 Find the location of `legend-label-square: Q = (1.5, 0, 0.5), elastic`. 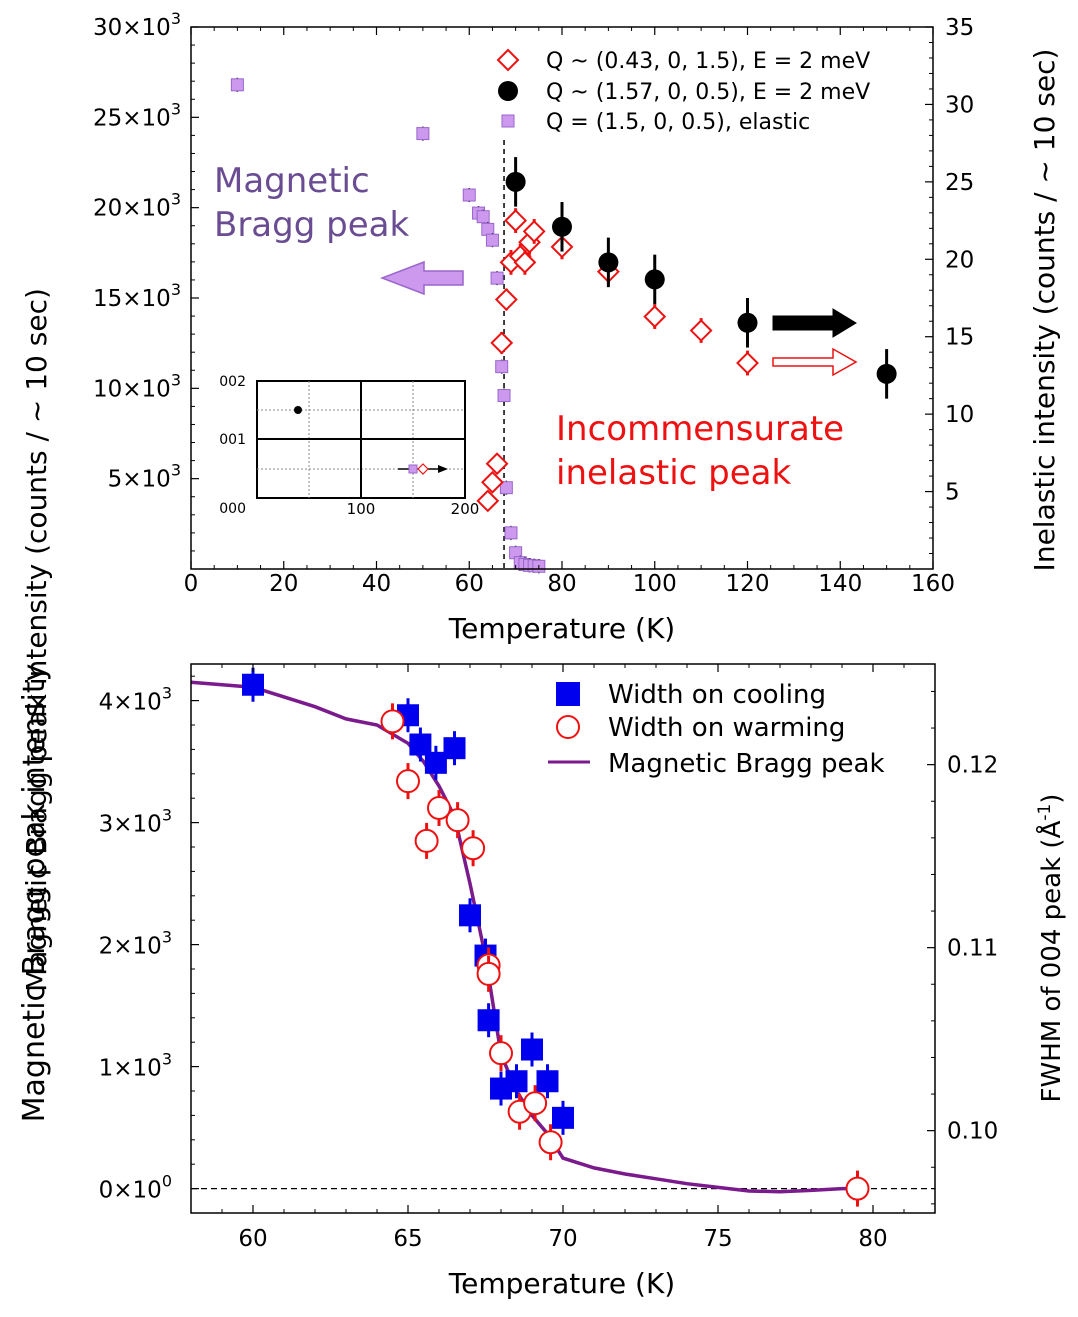

legend-label-square: Q = (1.5, 0, 0.5), elastic is located at coordinates (678, 122).